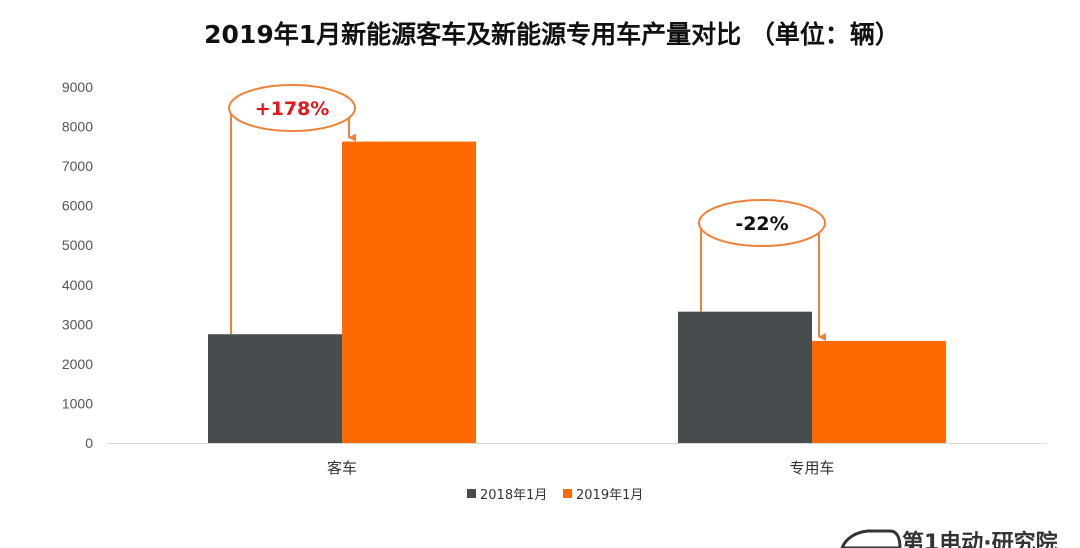 Image resolution: width=1080 pixels, height=548 pixels. What do you see at coordinates (77, 285) in the screenshot?
I see `y-tick-label: 4000` at bounding box center [77, 285].